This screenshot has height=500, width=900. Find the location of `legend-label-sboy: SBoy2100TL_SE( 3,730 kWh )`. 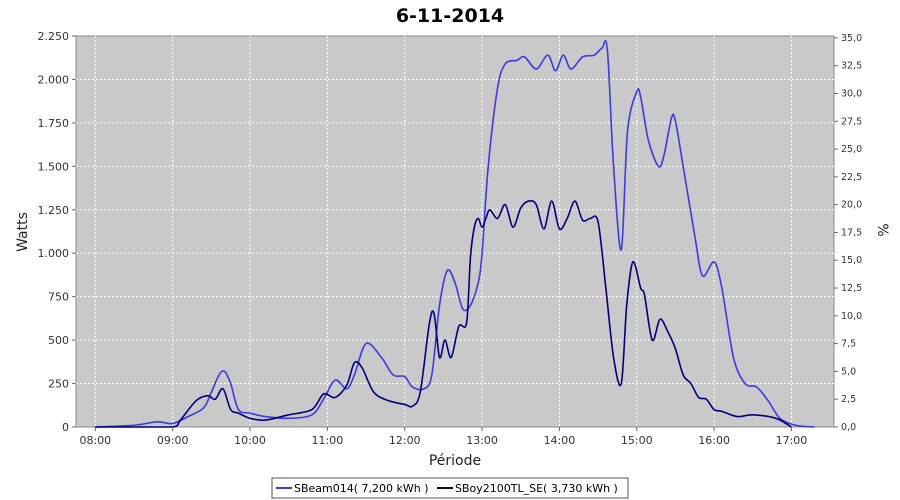

legend-label-sboy: SBoy2100TL_SE( 3,730 kWh ) is located at coordinates (536, 488).